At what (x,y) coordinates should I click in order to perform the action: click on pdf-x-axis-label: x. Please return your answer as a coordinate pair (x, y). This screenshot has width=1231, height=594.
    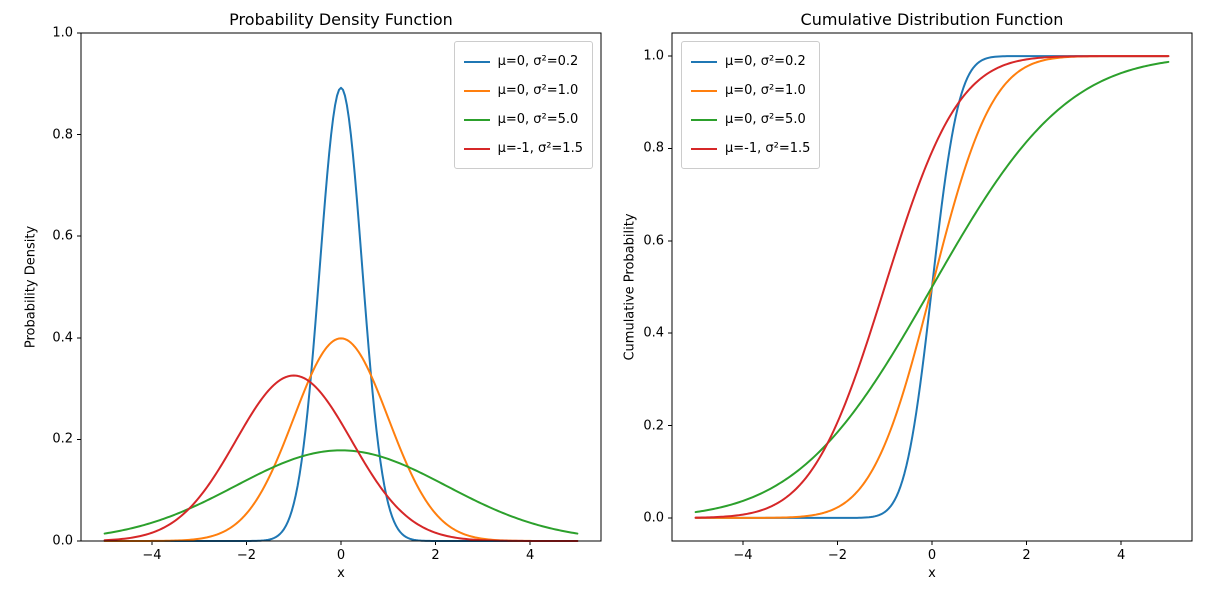
    Looking at the image, I should click on (341, 573).